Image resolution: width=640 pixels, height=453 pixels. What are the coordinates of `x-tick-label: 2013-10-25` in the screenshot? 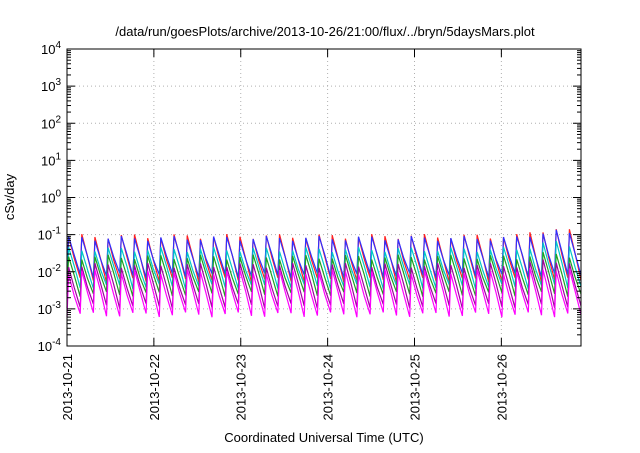 It's located at (414, 387).